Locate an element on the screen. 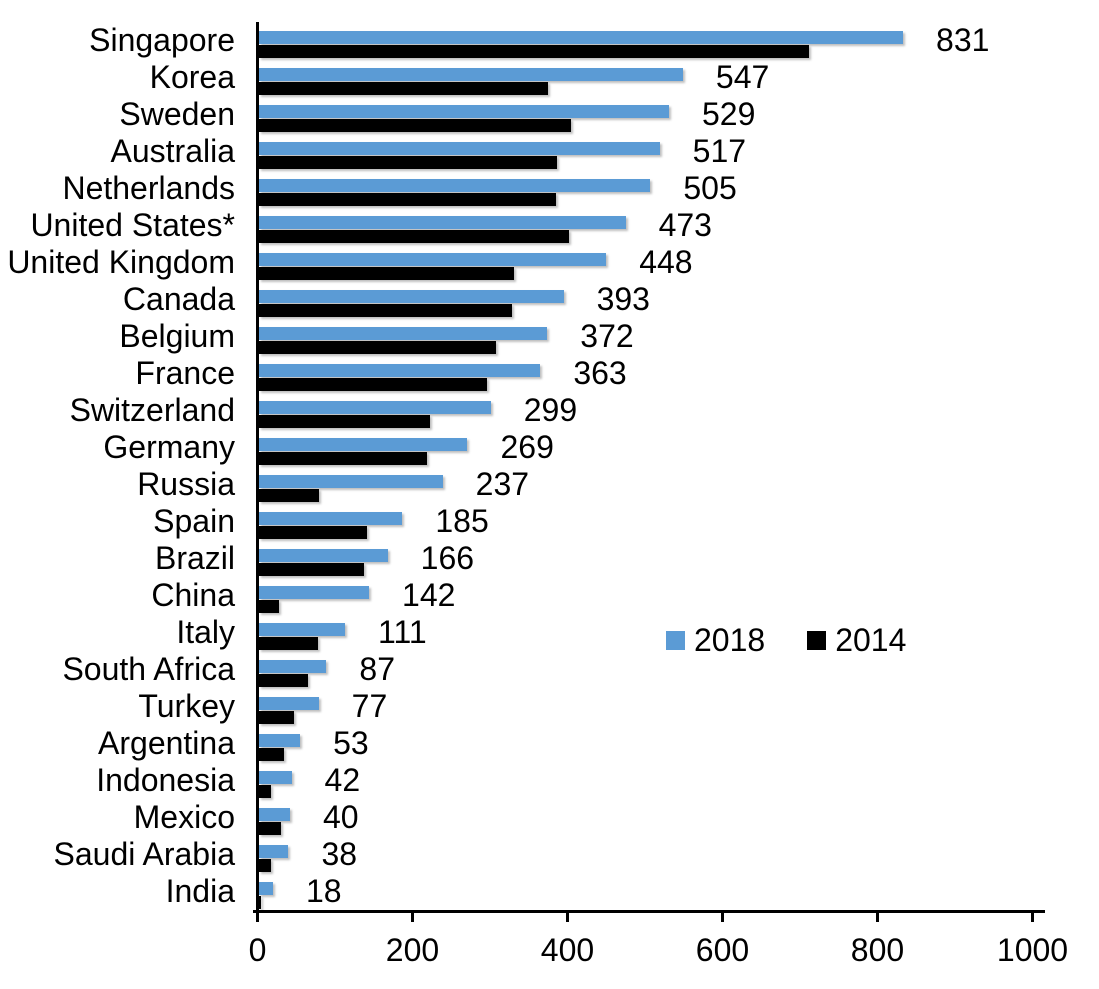 The width and height of the screenshot is (1099, 989). bar-group: 40 is located at coordinates (679, 817).